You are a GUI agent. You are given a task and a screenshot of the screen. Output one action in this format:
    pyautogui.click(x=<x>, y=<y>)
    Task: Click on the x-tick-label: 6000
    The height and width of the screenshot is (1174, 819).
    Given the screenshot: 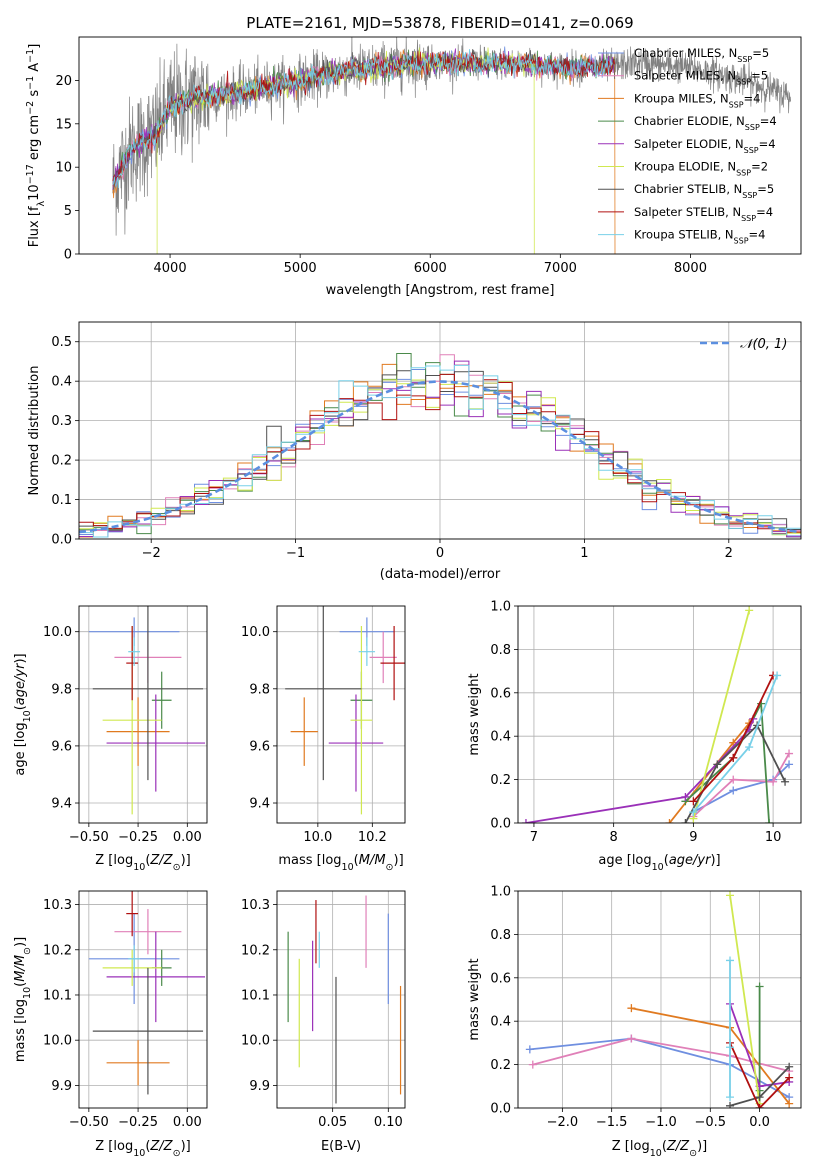 What is the action you would take?
    pyautogui.click(x=430, y=268)
    